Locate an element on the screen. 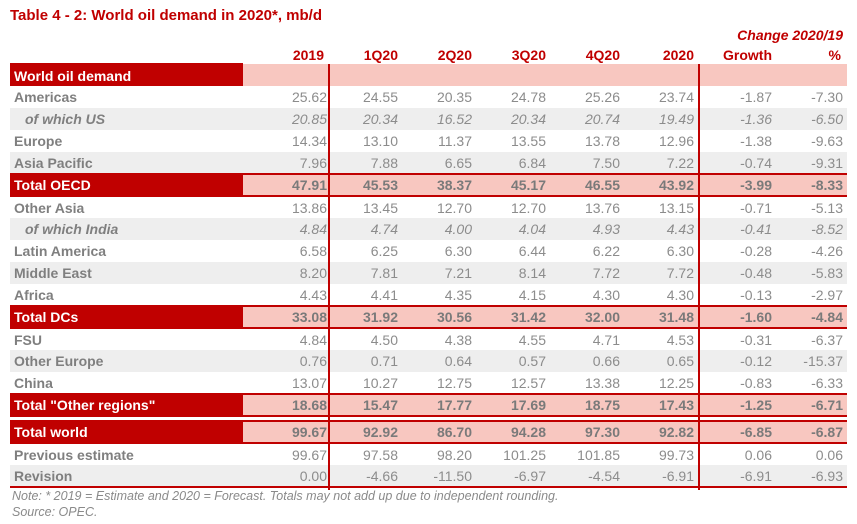 This screenshot has height=524, width=857. value-cell: 45.53 is located at coordinates (367, 185).